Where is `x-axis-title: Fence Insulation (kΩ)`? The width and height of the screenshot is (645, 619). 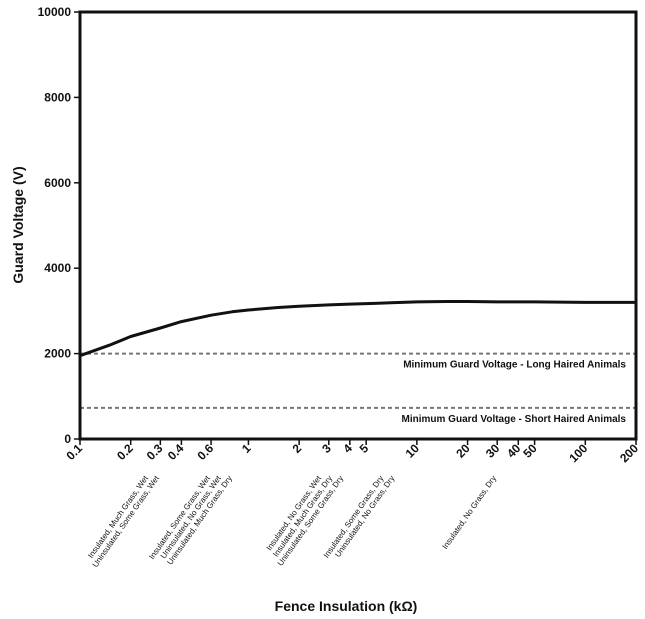 x-axis-title: Fence Insulation (kΩ) is located at coordinates (346, 606).